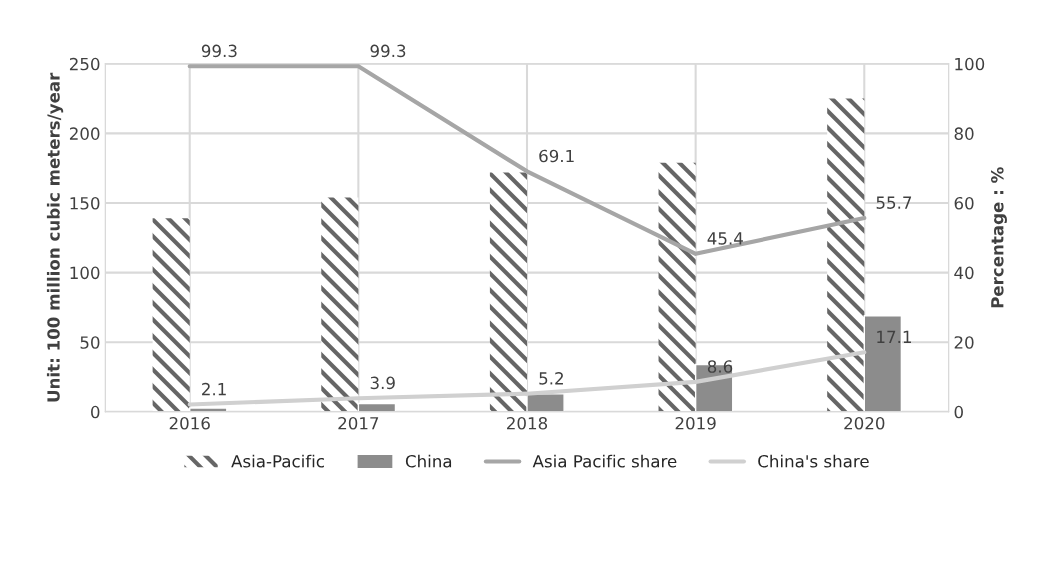 This screenshot has height=580, width=1054. I want to click on legend-label: Asia Pacific share, so click(604, 461).